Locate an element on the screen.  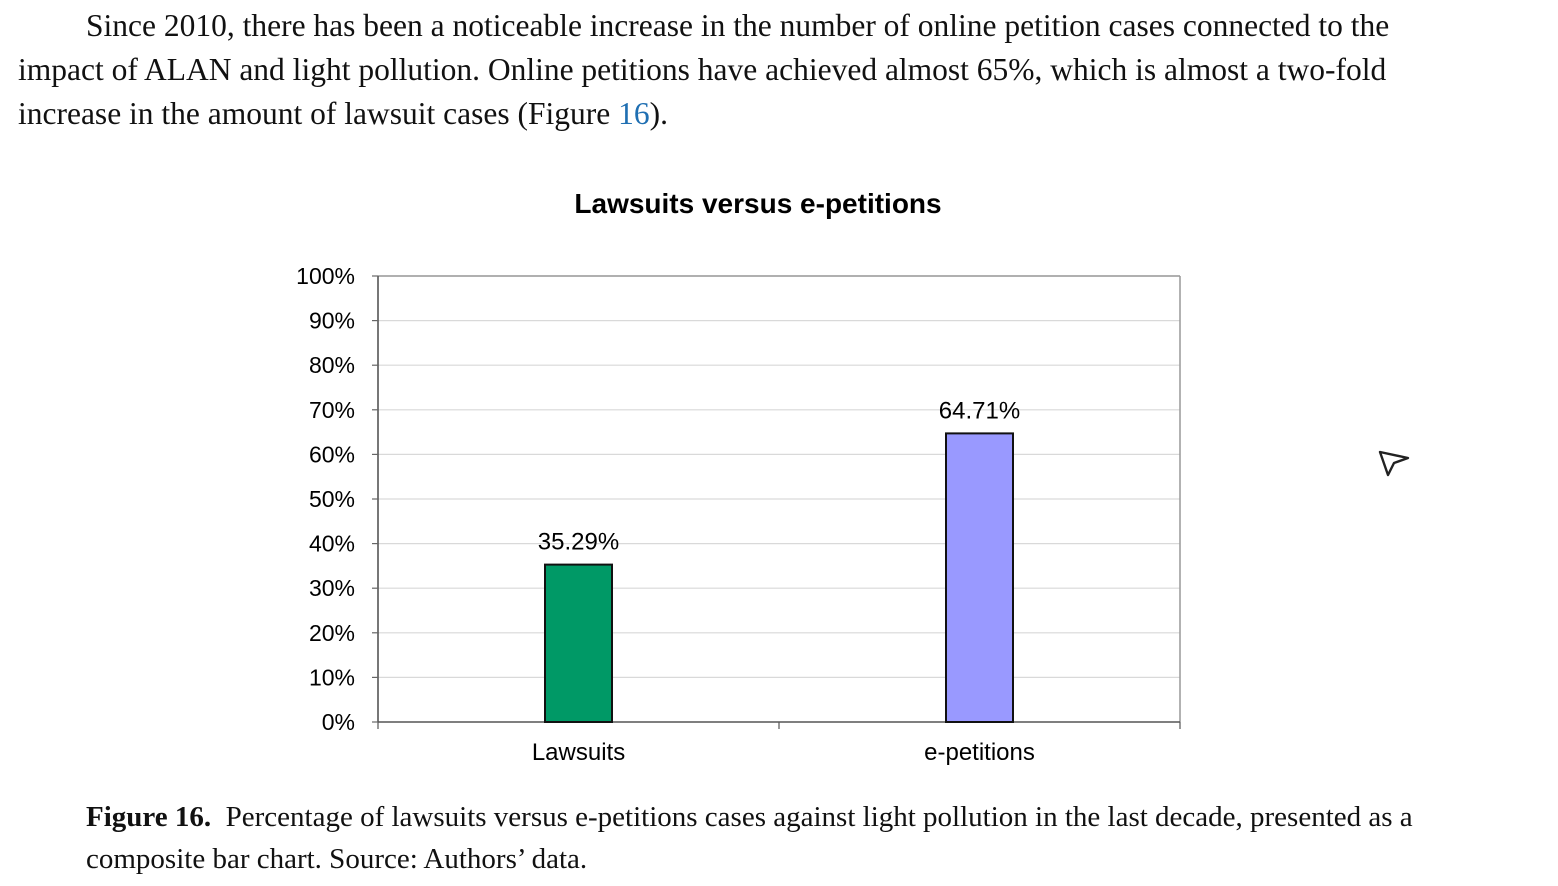
y-tick-label: 90% is located at coordinates (332, 321).